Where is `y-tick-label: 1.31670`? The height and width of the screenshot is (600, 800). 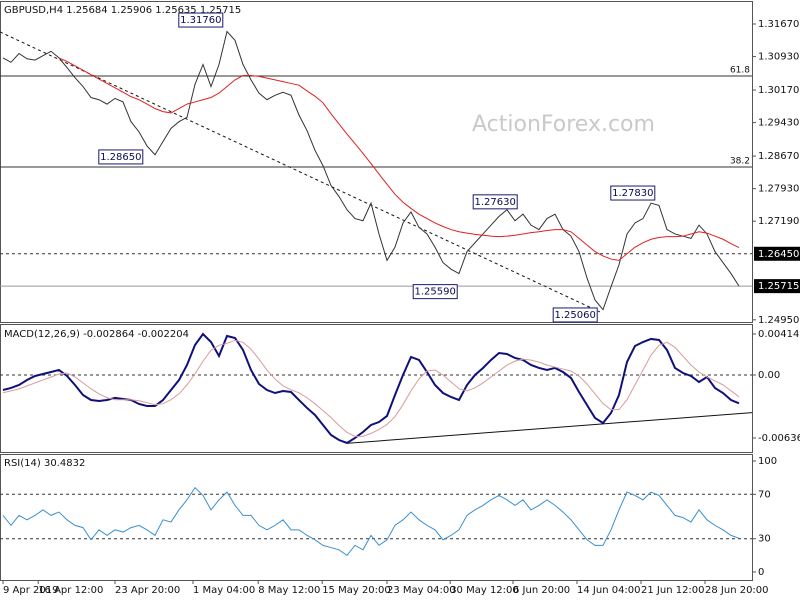
y-tick-label: 1.31670 is located at coordinates (778, 24).